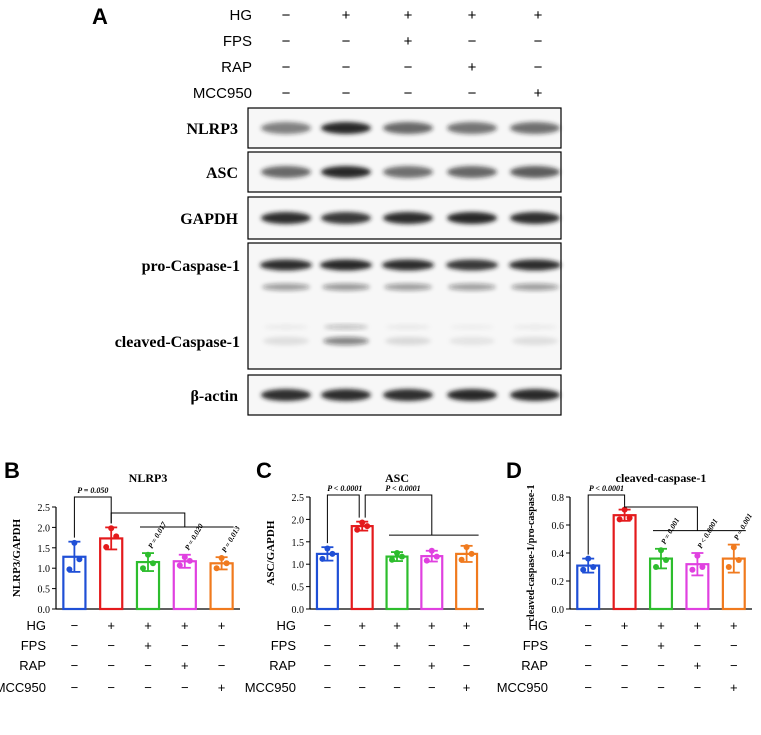 Image resolution: width=761 pixels, height=735 pixels. Describe the element at coordinates (338, 306) in the screenshot. I see `blot-strip: pro-Caspase-1 cleaved-Caspase-1` at that location.